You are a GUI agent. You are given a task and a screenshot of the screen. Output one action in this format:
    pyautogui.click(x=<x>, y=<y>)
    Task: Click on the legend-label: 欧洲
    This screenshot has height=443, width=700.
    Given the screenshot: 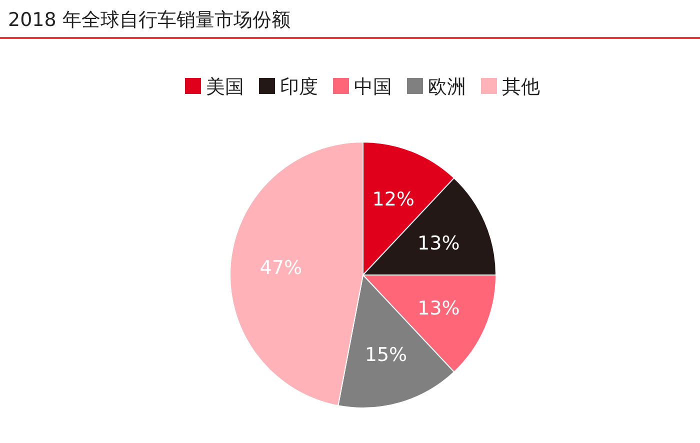 What is the action you would take?
    pyautogui.click(x=447, y=87)
    